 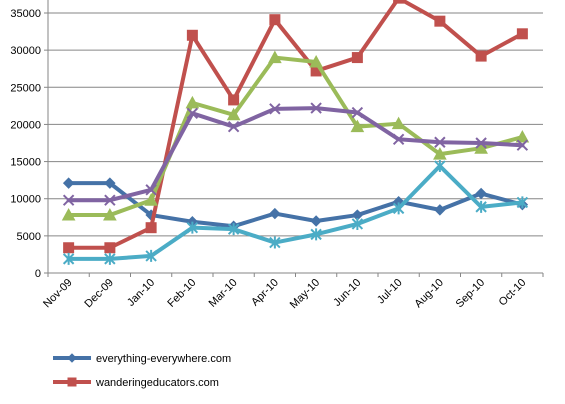 What do you see at coordinates (25, 88) in the screenshot?
I see `y-tick-label: 25000` at bounding box center [25, 88].